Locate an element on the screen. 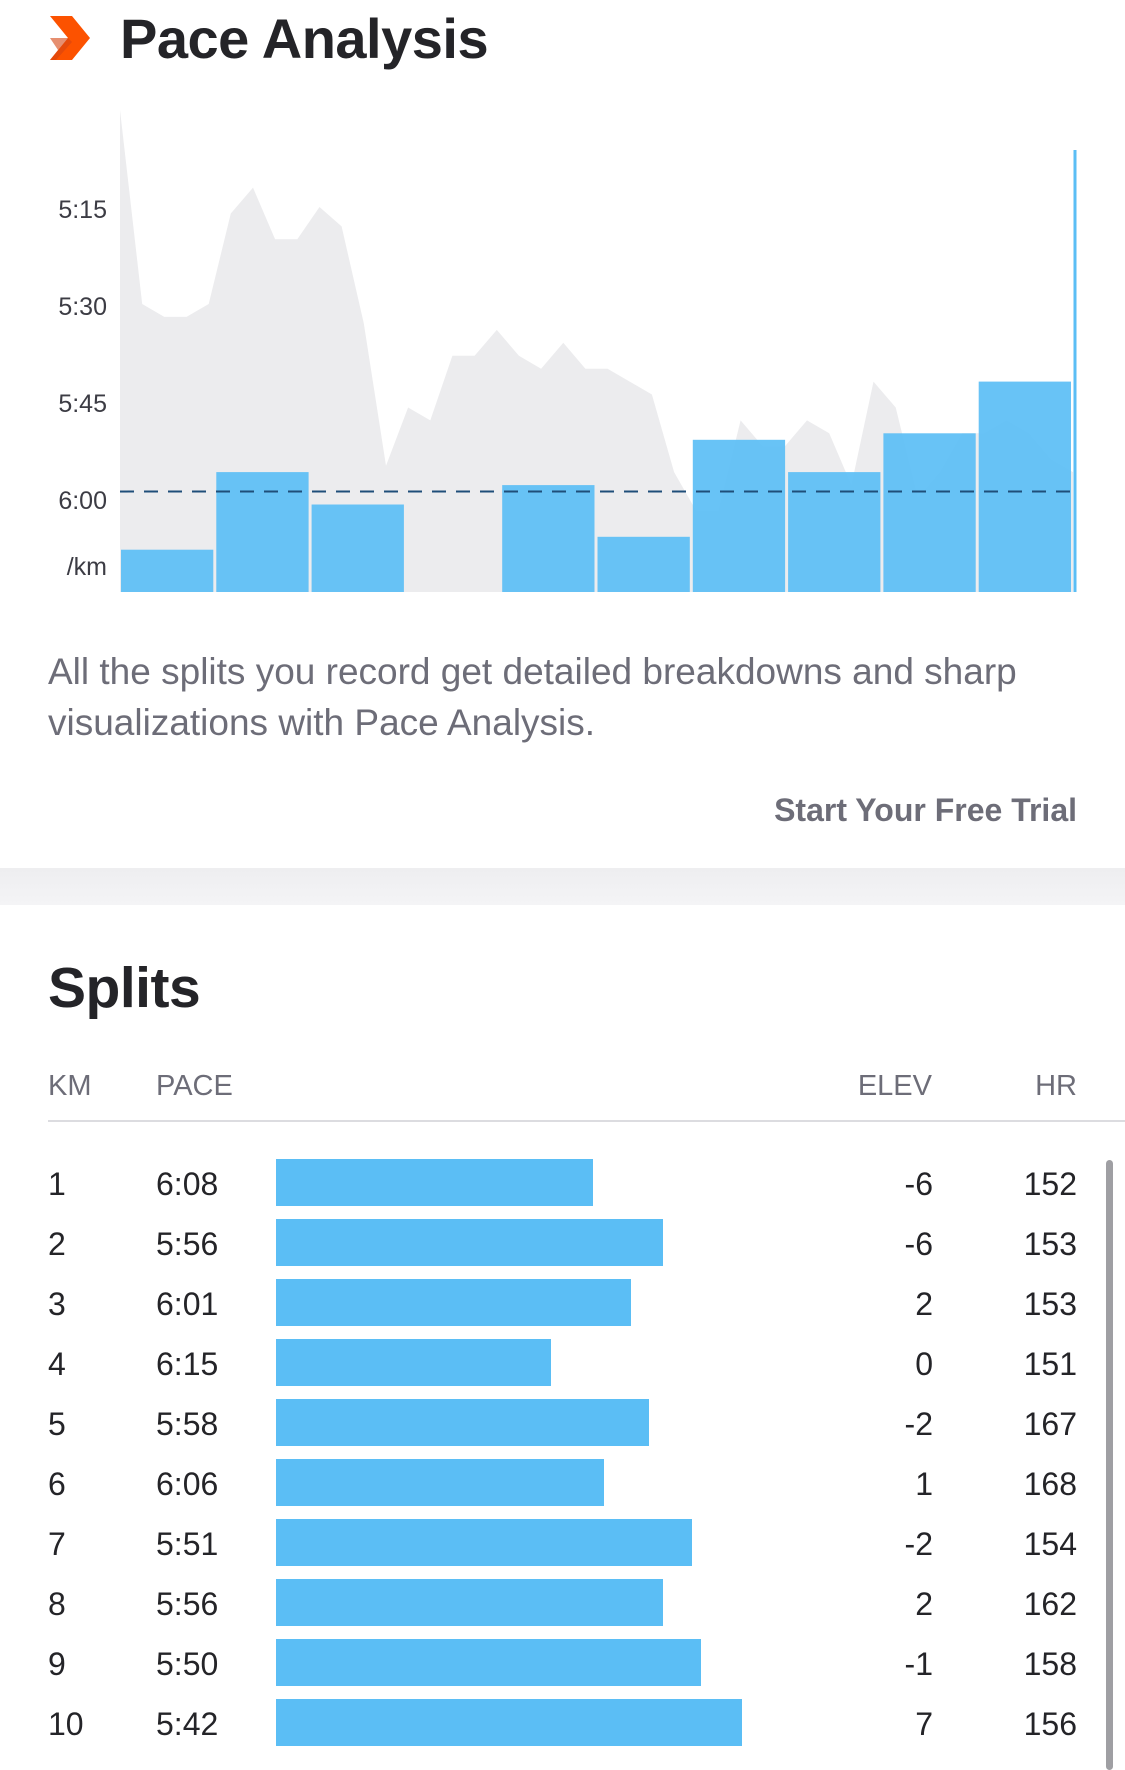 The height and width of the screenshot is (1770, 1125). split-pace: 5:51 is located at coordinates (187, 1544).